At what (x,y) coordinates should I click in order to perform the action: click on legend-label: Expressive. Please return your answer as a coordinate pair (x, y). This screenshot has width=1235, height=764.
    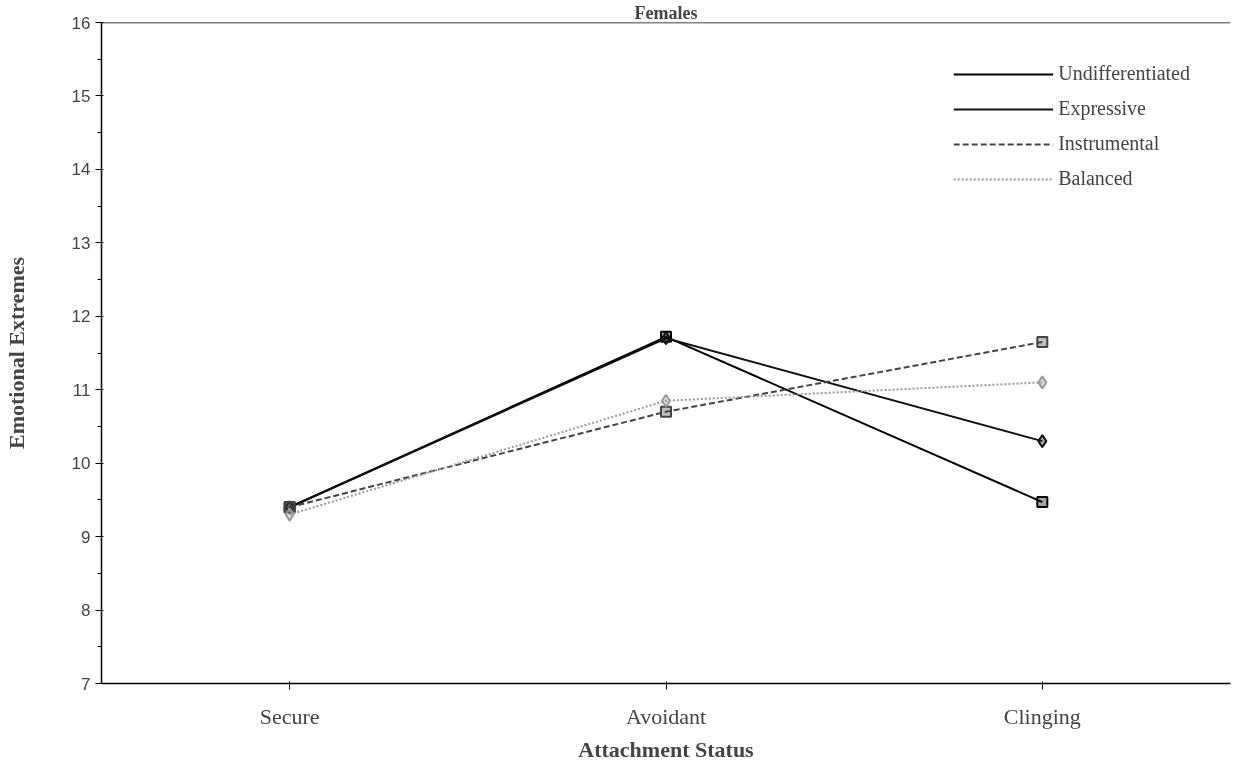
    Looking at the image, I should click on (1102, 108).